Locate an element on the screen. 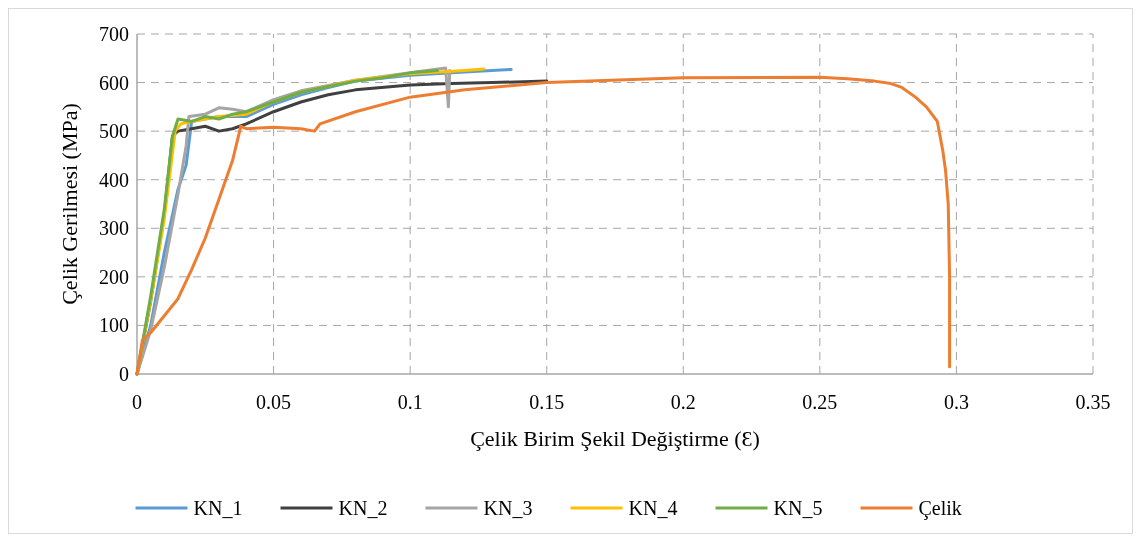  legend-label: KN_2 is located at coordinates (363, 508).